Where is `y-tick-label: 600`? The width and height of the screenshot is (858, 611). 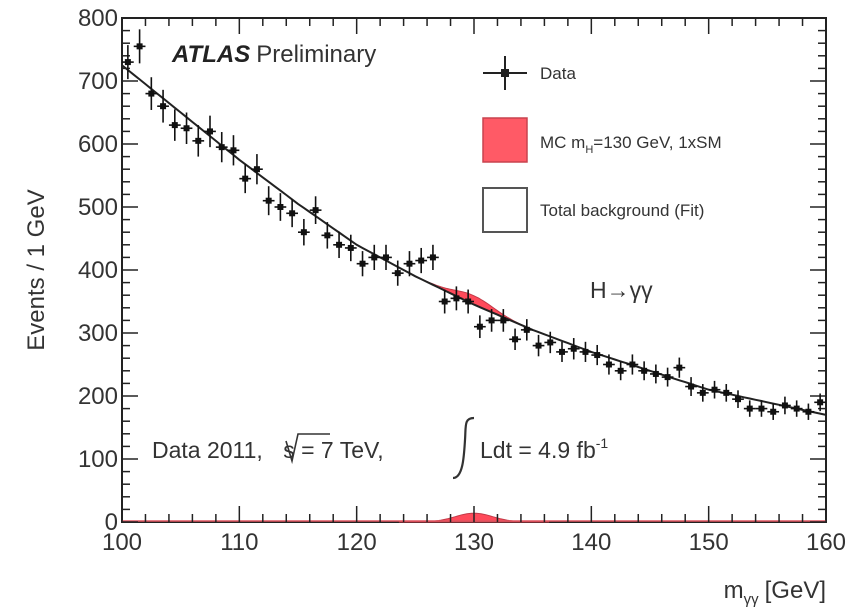
y-tick-label: 600 is located at coordinates (98, 144).